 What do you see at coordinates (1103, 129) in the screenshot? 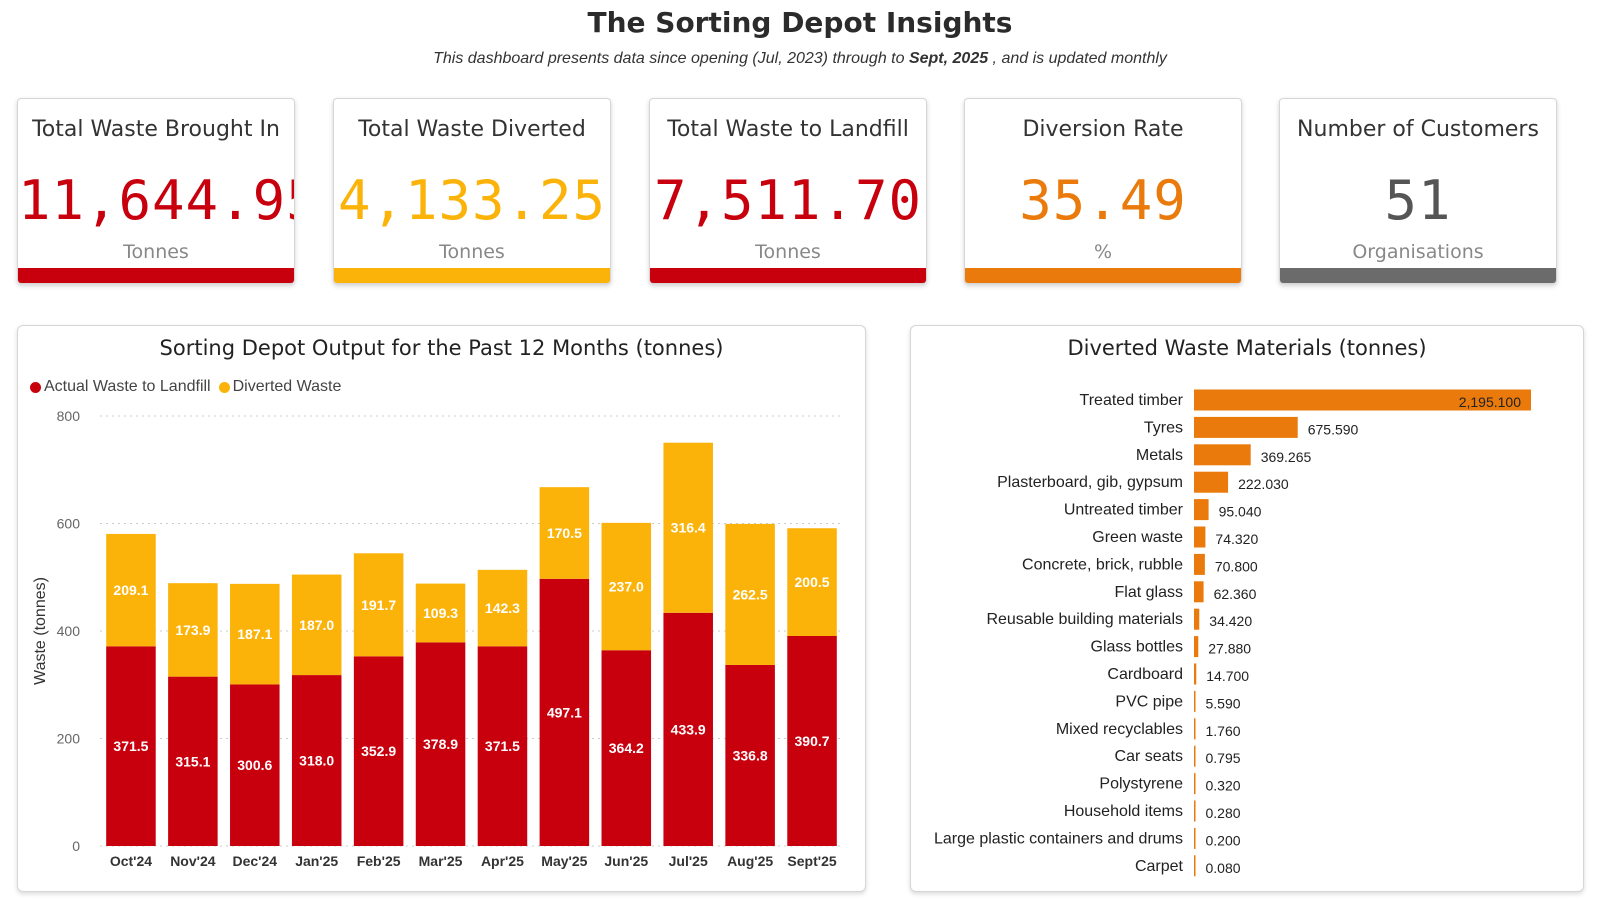
I see `kpi-title: Diversion Rate` at bounding box center [1103, 129].